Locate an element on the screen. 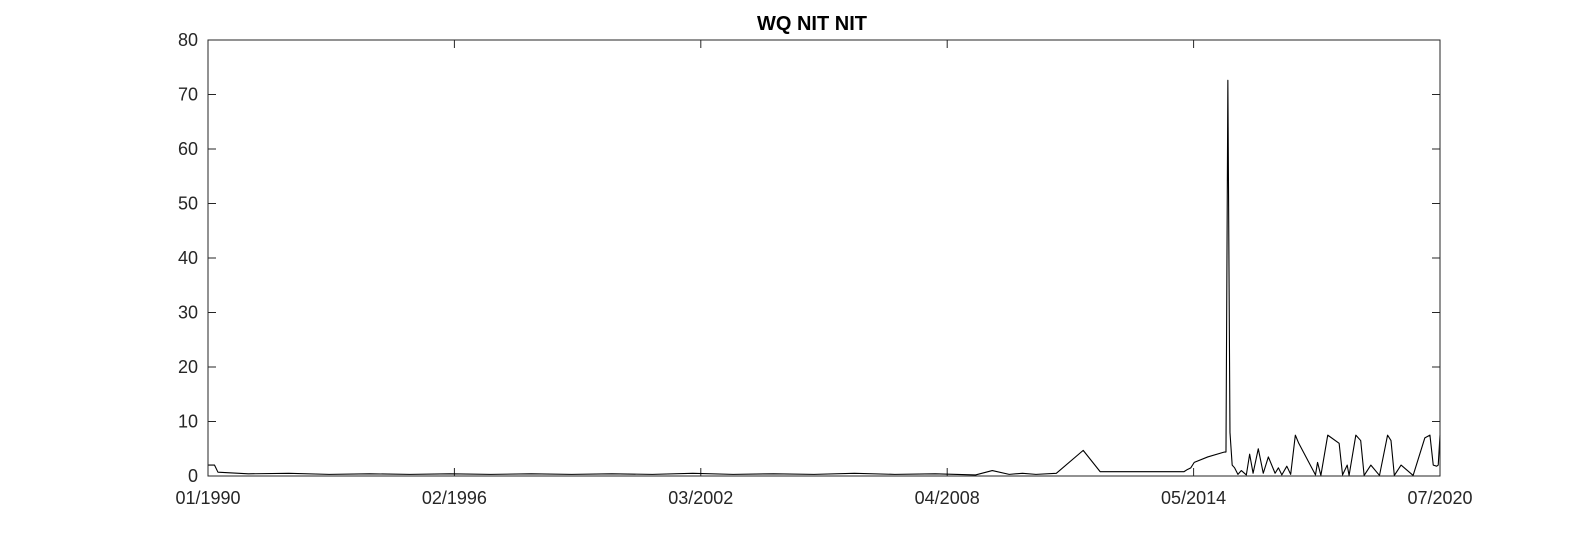 The image size is (1591, 536). x-tick-label: 01/1990 is located at coordinates (207, 498).